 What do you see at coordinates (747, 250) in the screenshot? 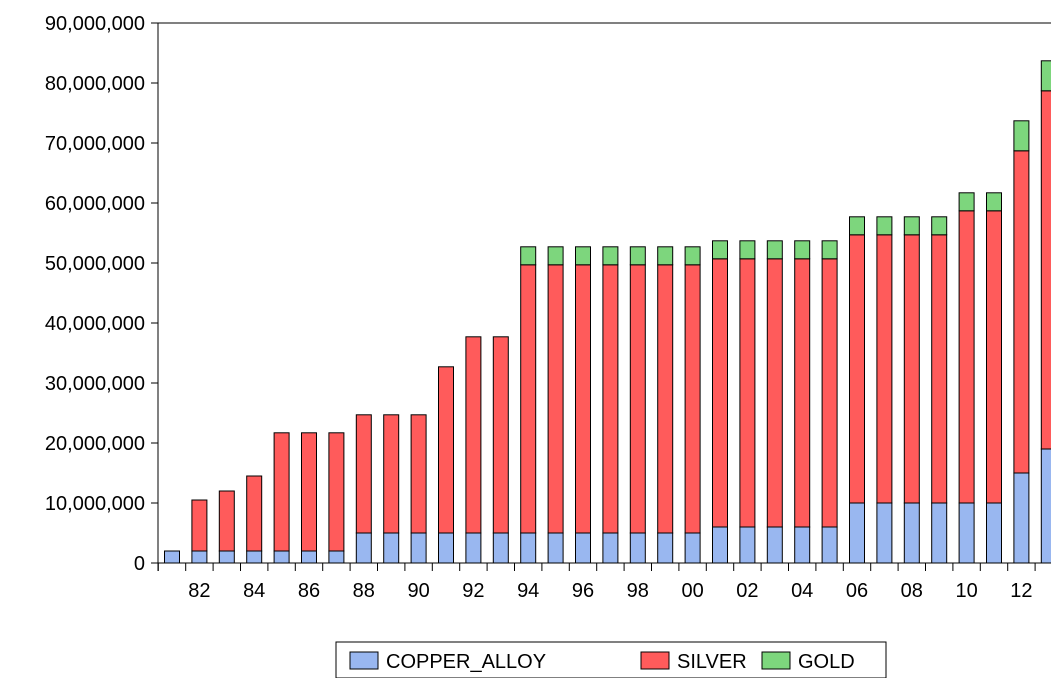
I see `bar-gold-2002` at bounding box center [747, 250].